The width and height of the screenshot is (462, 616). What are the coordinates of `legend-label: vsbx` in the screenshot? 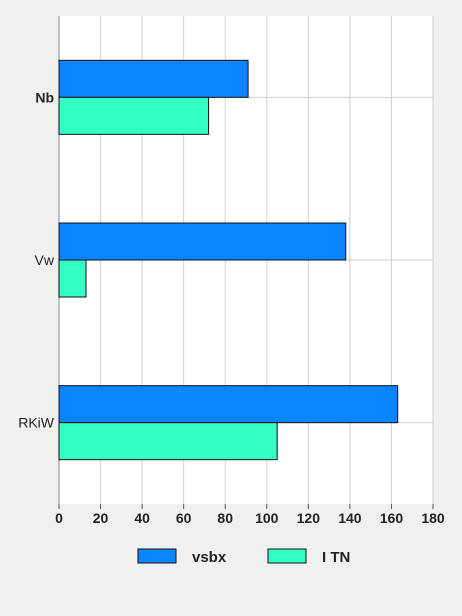 It's located at (209, 557).